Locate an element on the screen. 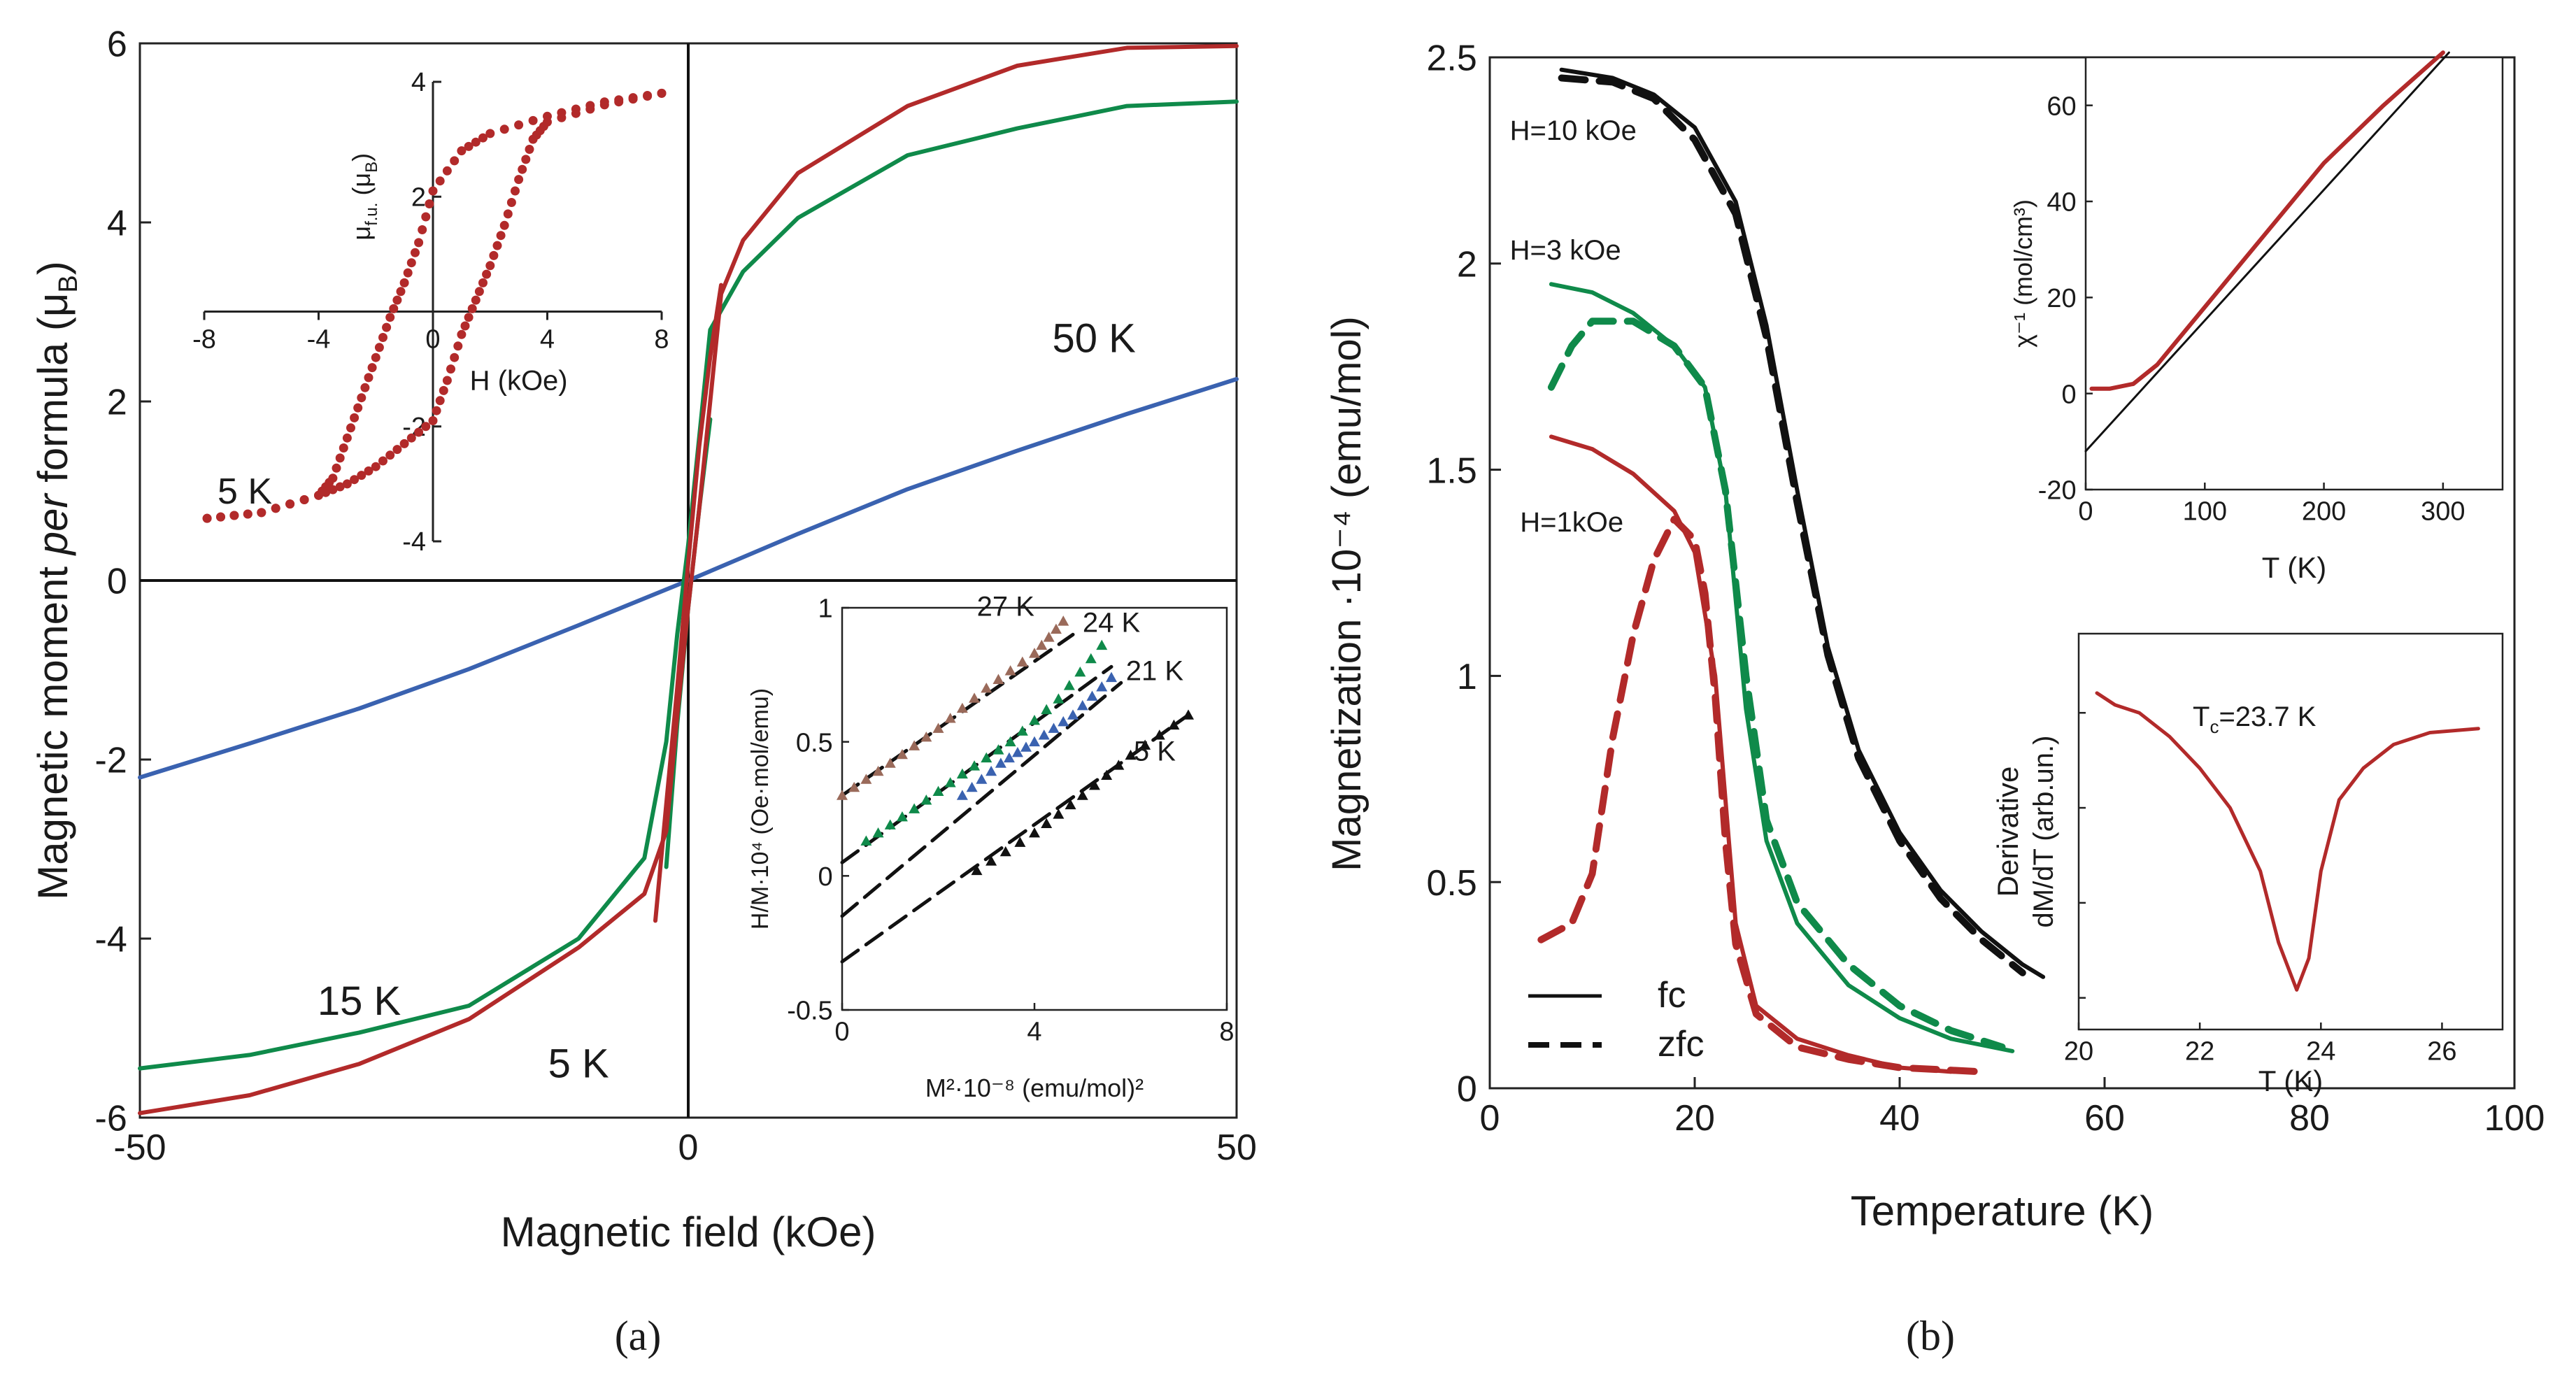 The image size is (2576, 1389). series-line-3-kOe-fc is located at coordinates (1782, 667).